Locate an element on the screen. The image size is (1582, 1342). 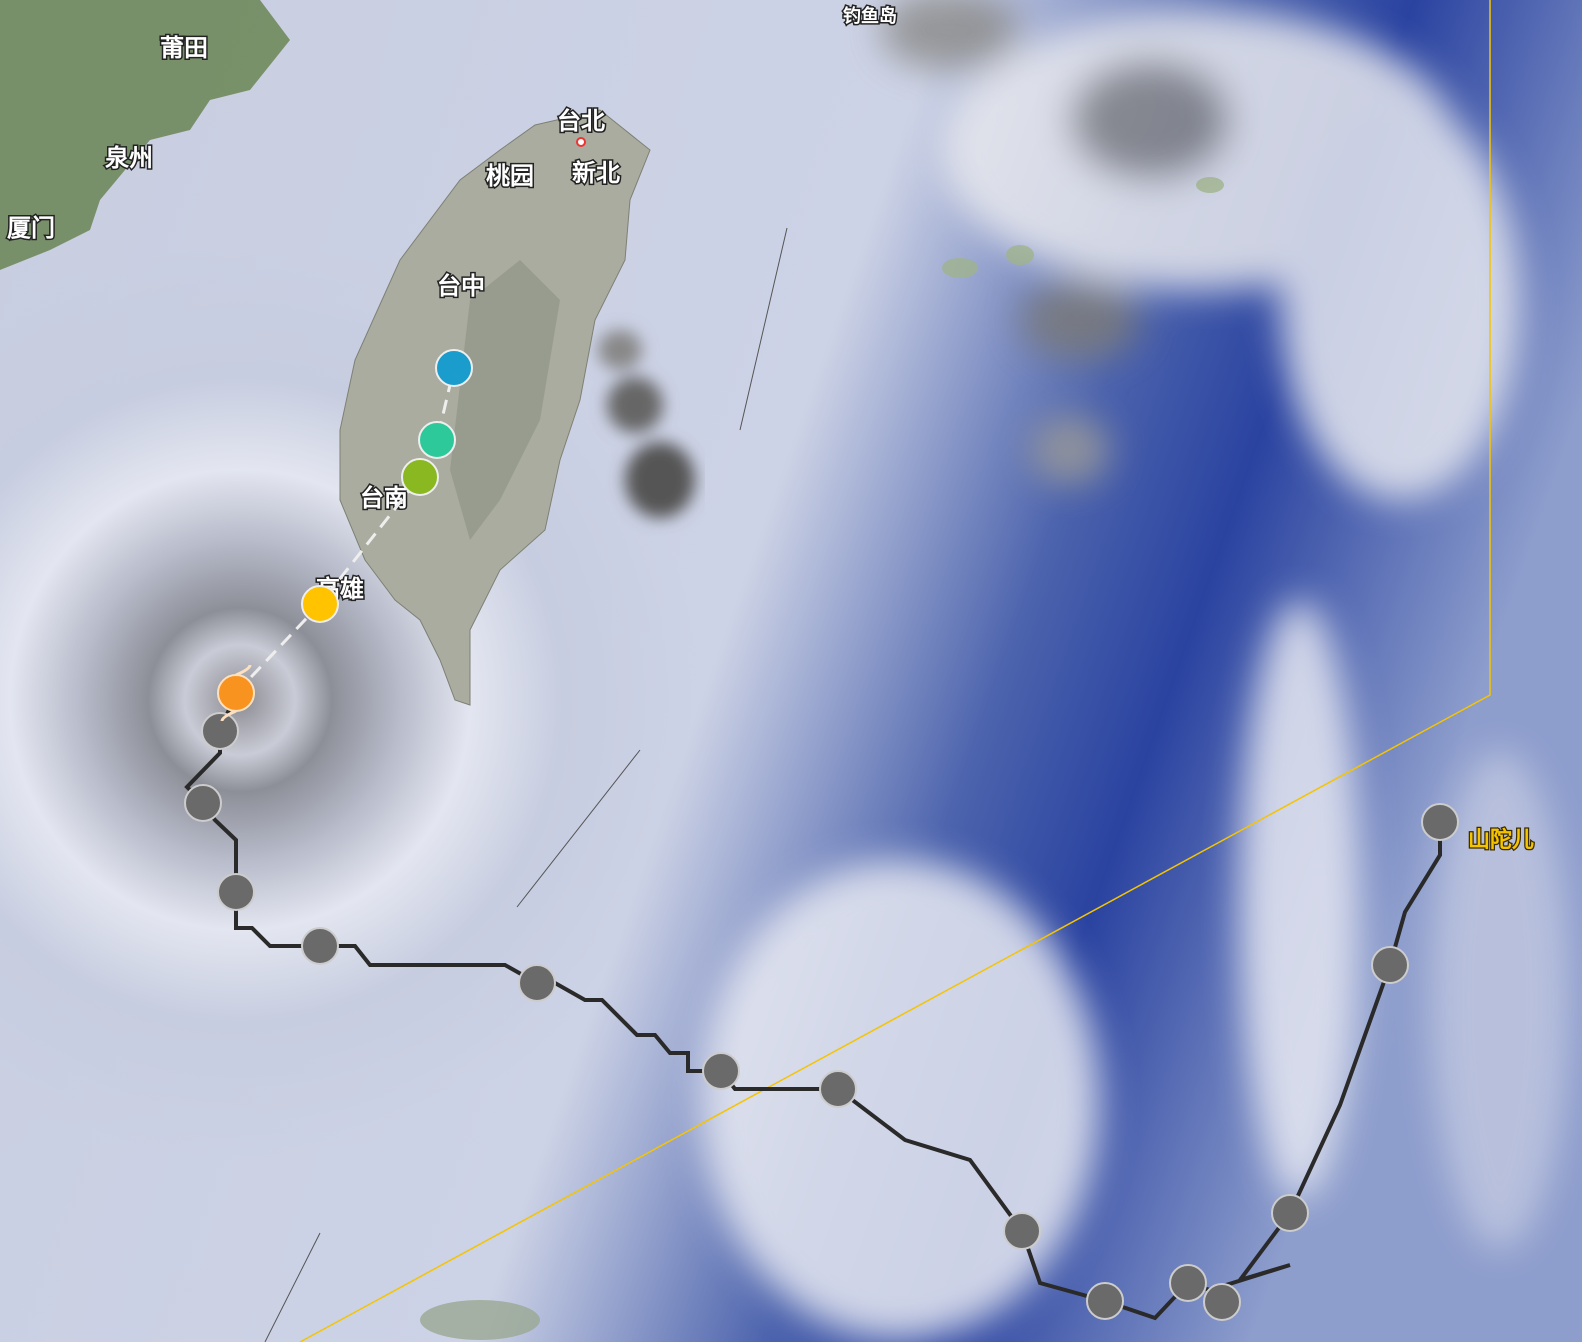
city-label-taichung: 台中 is located at coordinates (461, 286).